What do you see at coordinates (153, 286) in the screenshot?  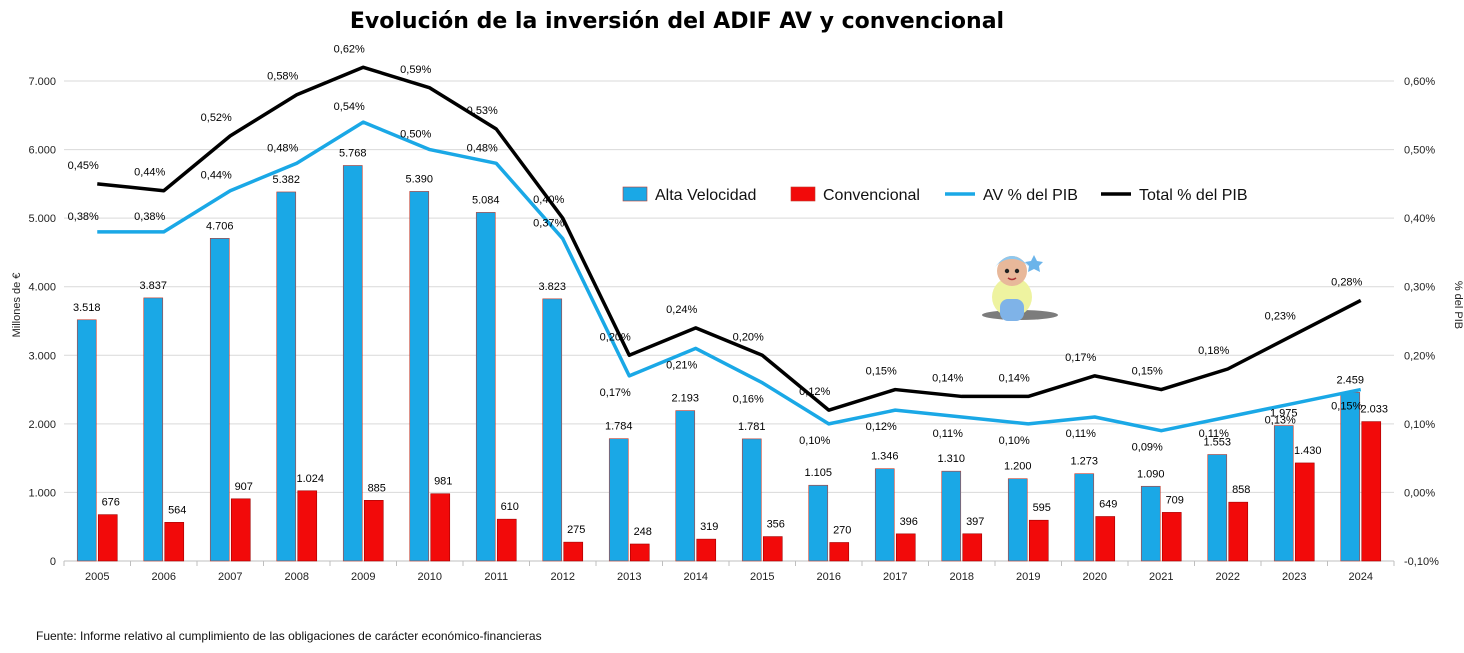 I see `bar-label-alta-velocidad: 3.837` at bounding box center [153, 286].